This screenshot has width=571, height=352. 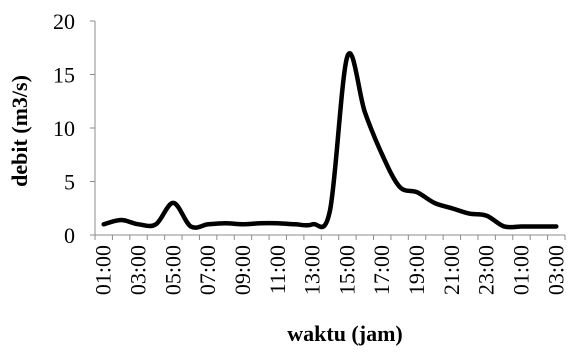 I want to click on y-tick-labels: 0 5 10 15 20, so click(x=64, y=128).